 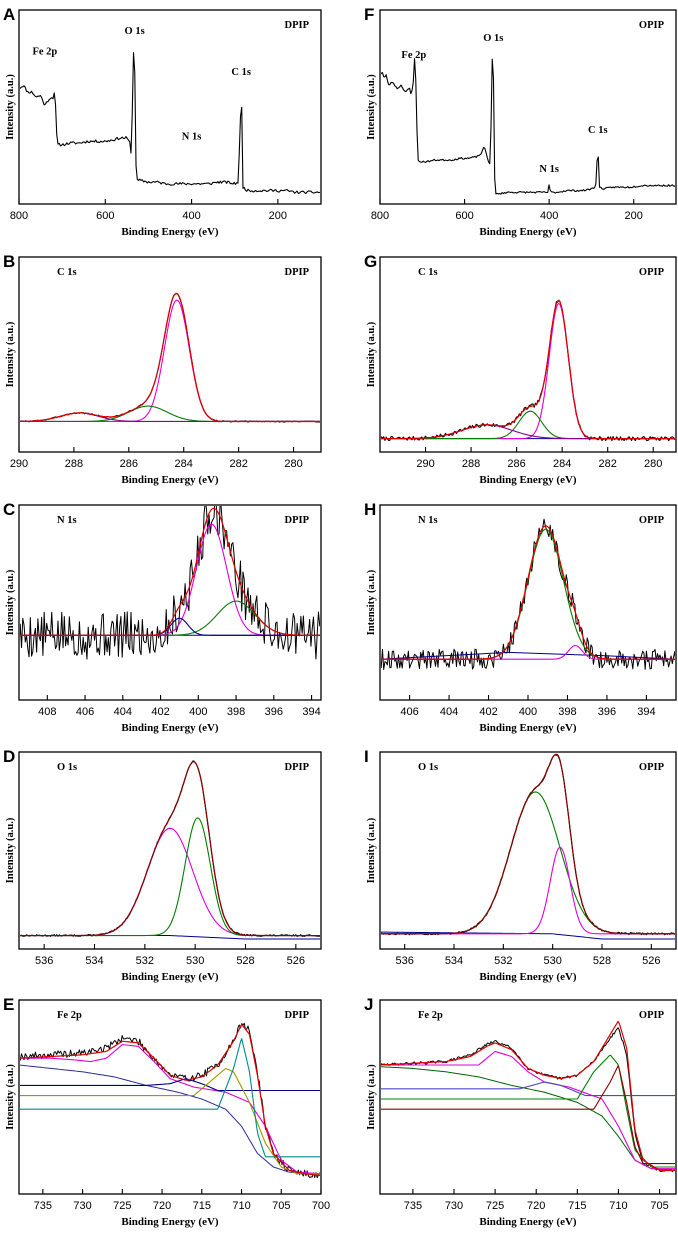 What do you see at coordinates (369, 14) in the screenshot?
I see `panel-label: F` at bounding box center [369, 14].